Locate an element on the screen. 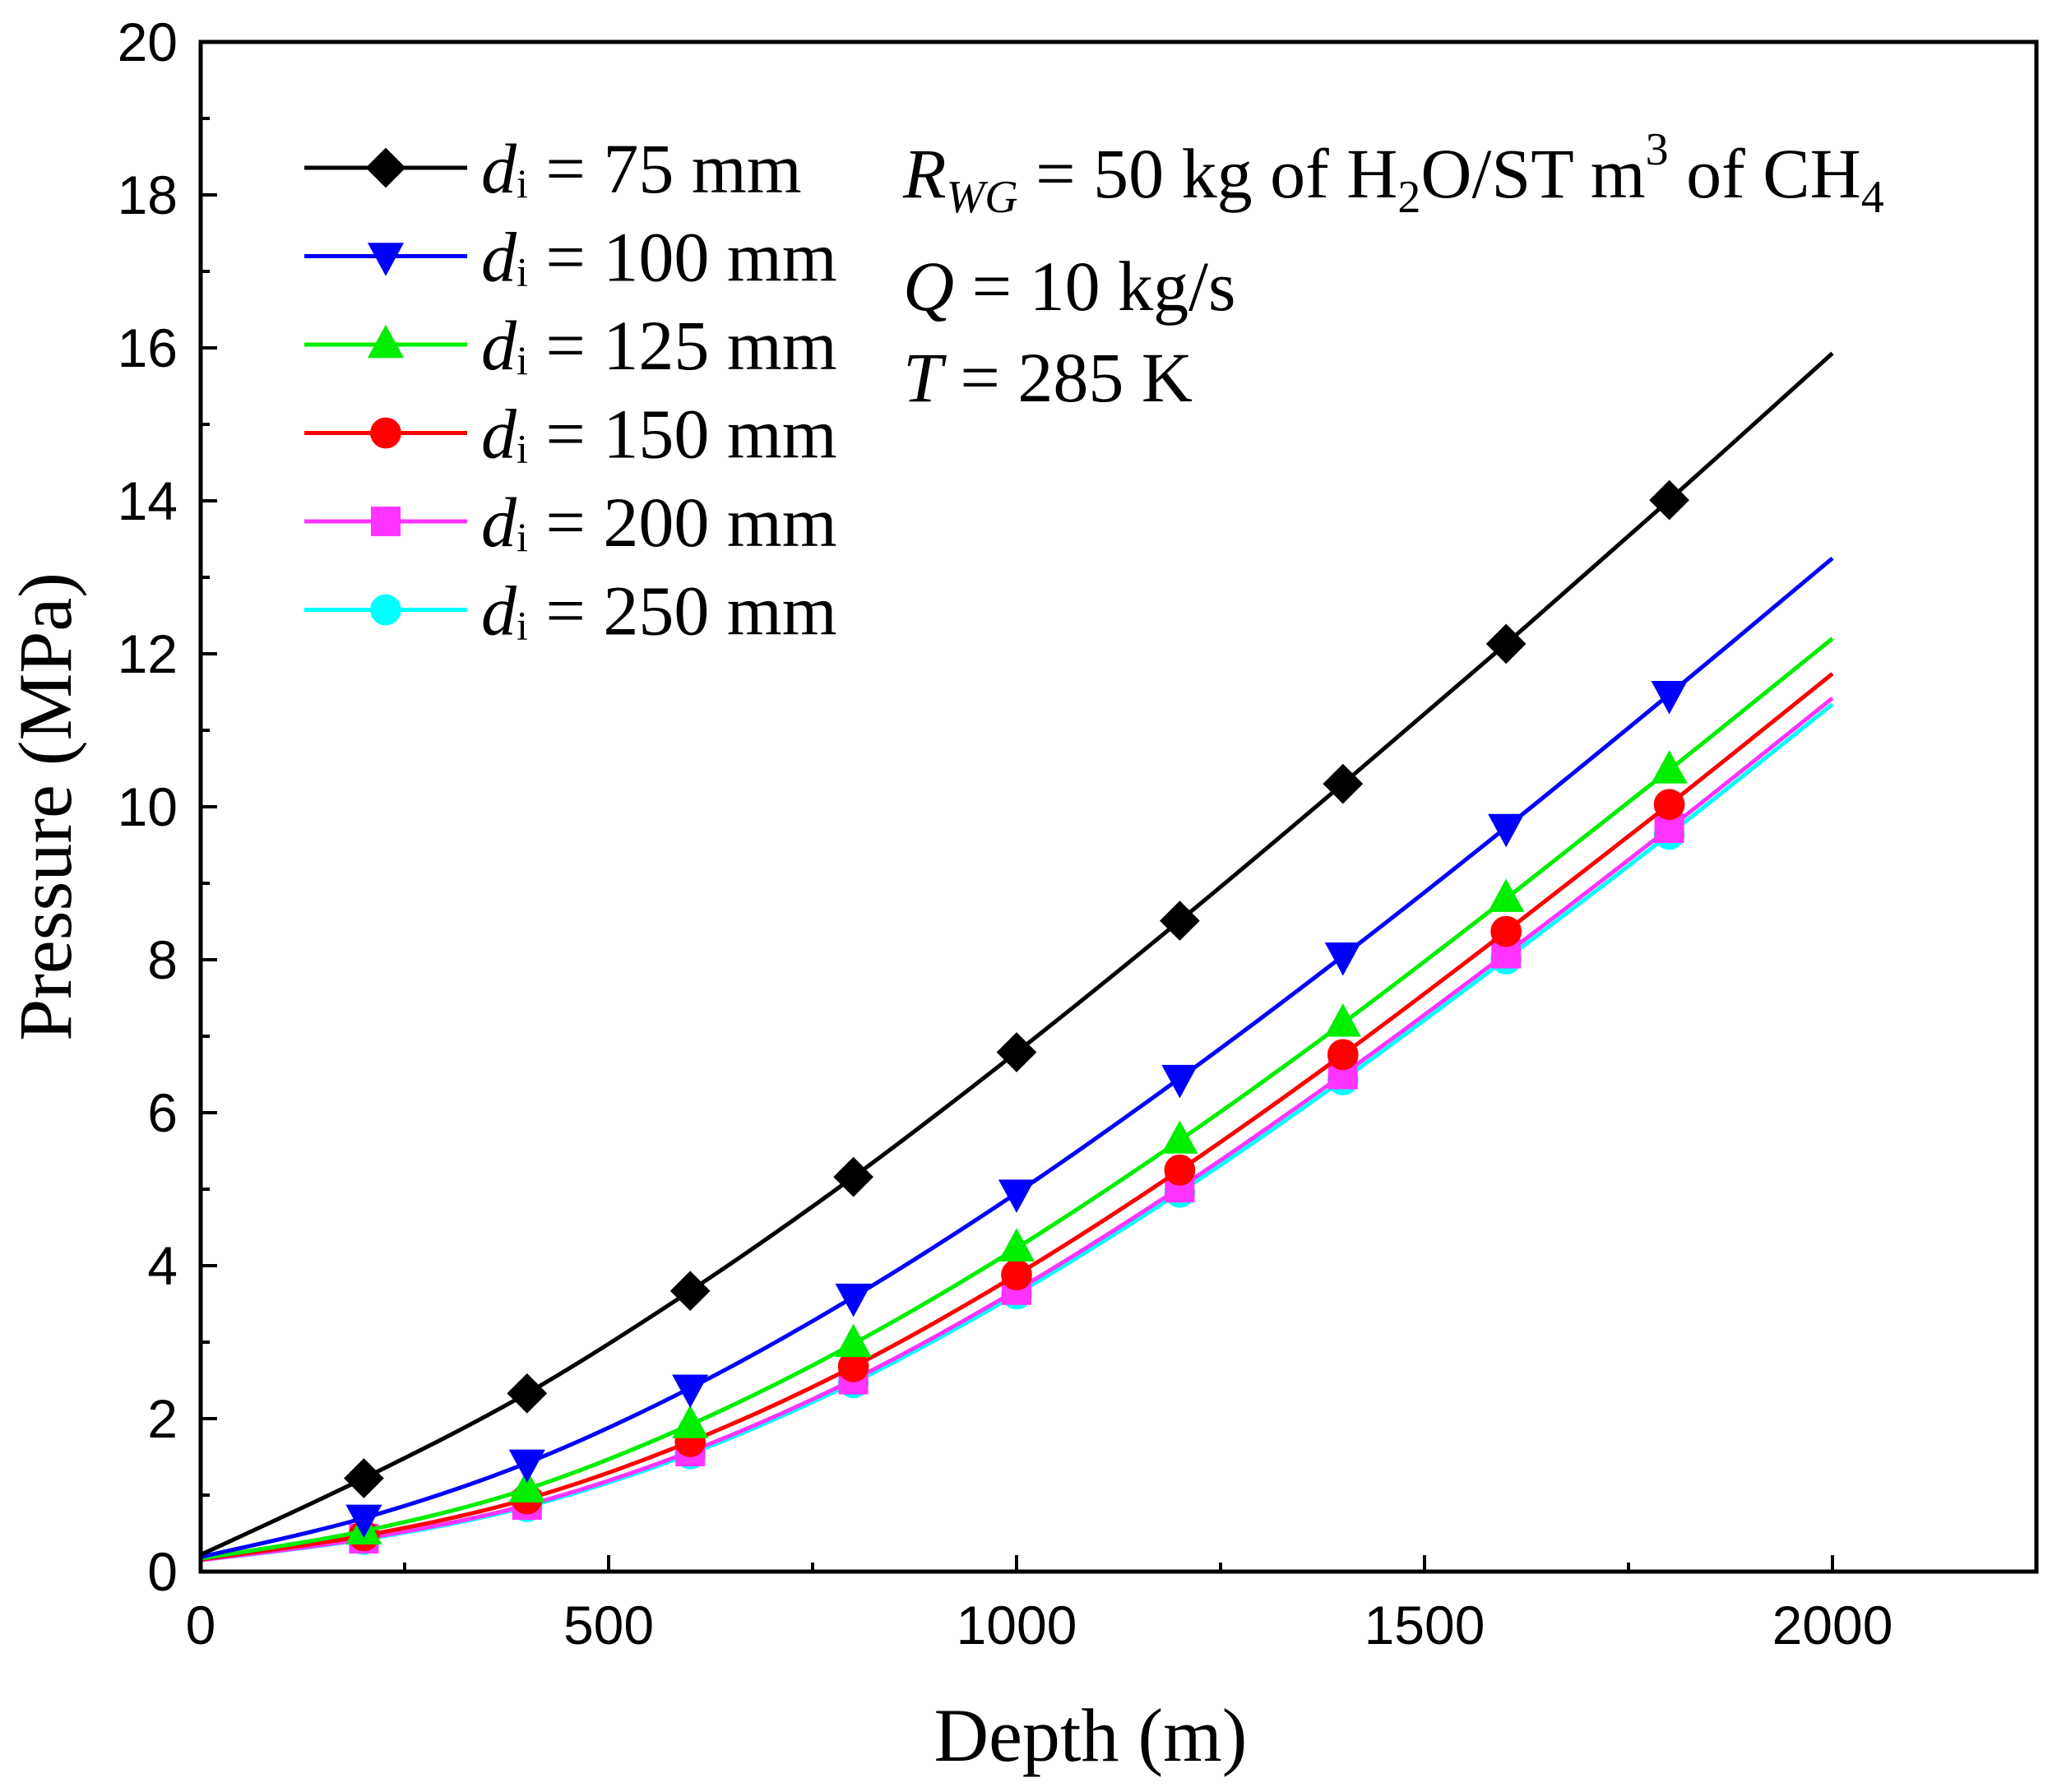 Image resolution: width=2057 pixels, height=1792 pixels. x-tick-label: 500 is located at coordinates (608, 1625).